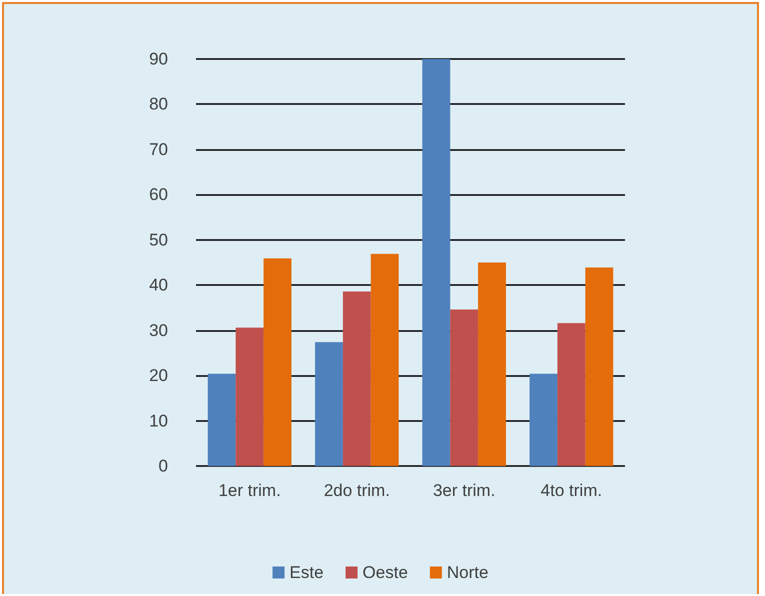 Image resolution: width=765 pixels, height=596 pixels. I want to click on y-tick-label: 20, so click(158, 376).